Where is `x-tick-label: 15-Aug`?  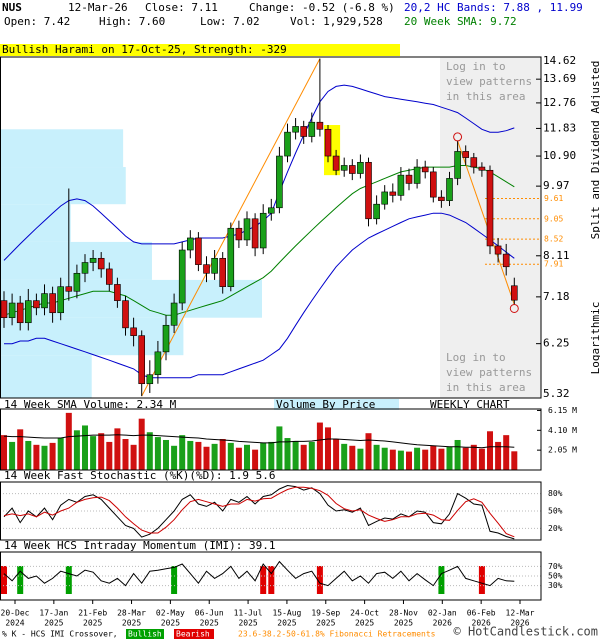
x-tick-label: 15-Aug is located at coordinates (286, 613).